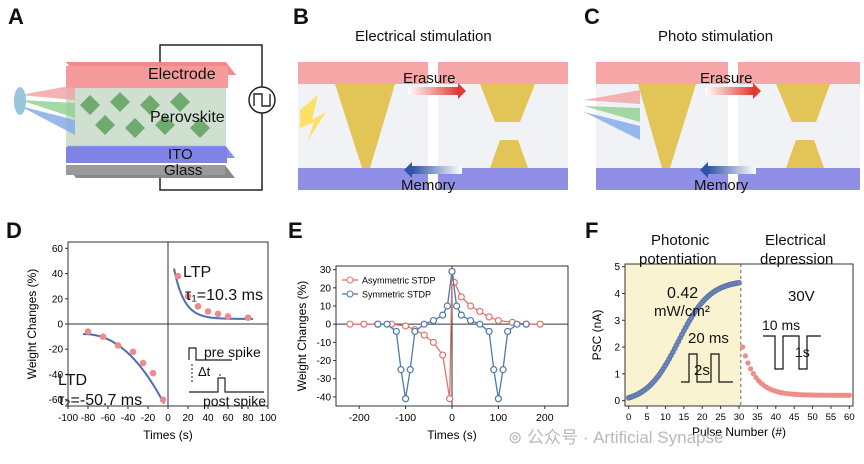 The width and height of the screenshot is (864, 464). I want to click on y-tick-label: -20, so click(324, 361).